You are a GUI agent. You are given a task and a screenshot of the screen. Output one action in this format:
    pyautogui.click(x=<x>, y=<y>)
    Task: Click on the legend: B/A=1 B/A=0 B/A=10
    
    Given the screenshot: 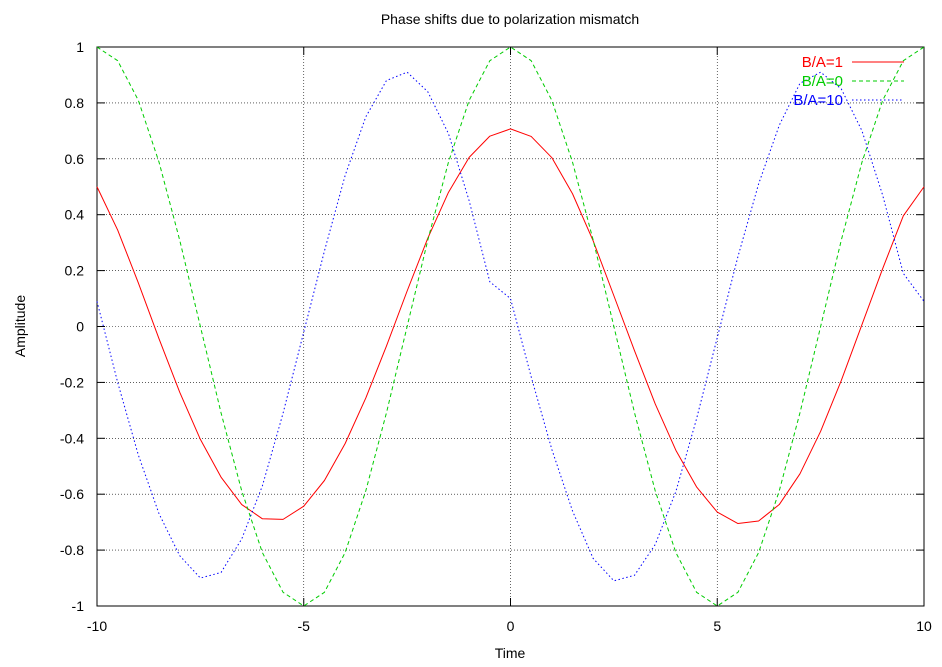 What is the action you would take?
    pyautogui.click(x=848, y=81)
    